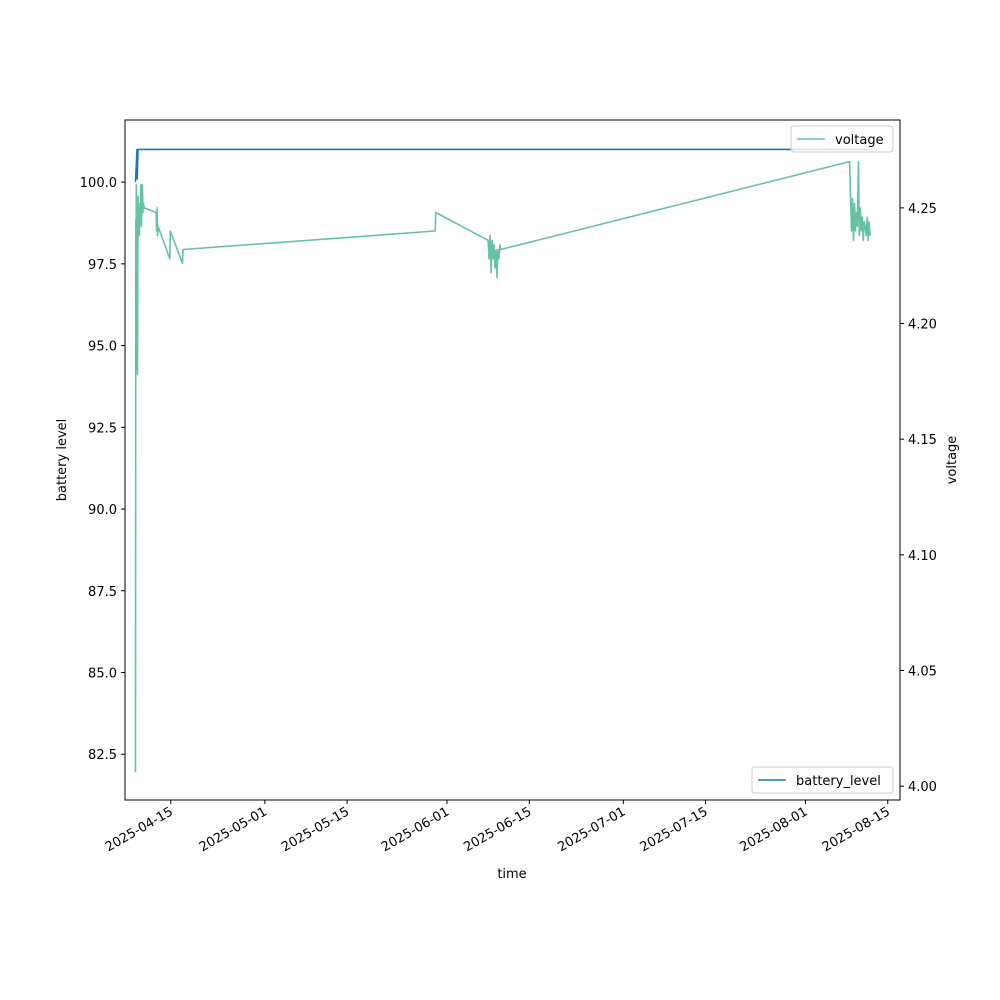 This screenshot has height=1000, width=1000. I want to click on legend-voltage: voltage, so click(842, 139).